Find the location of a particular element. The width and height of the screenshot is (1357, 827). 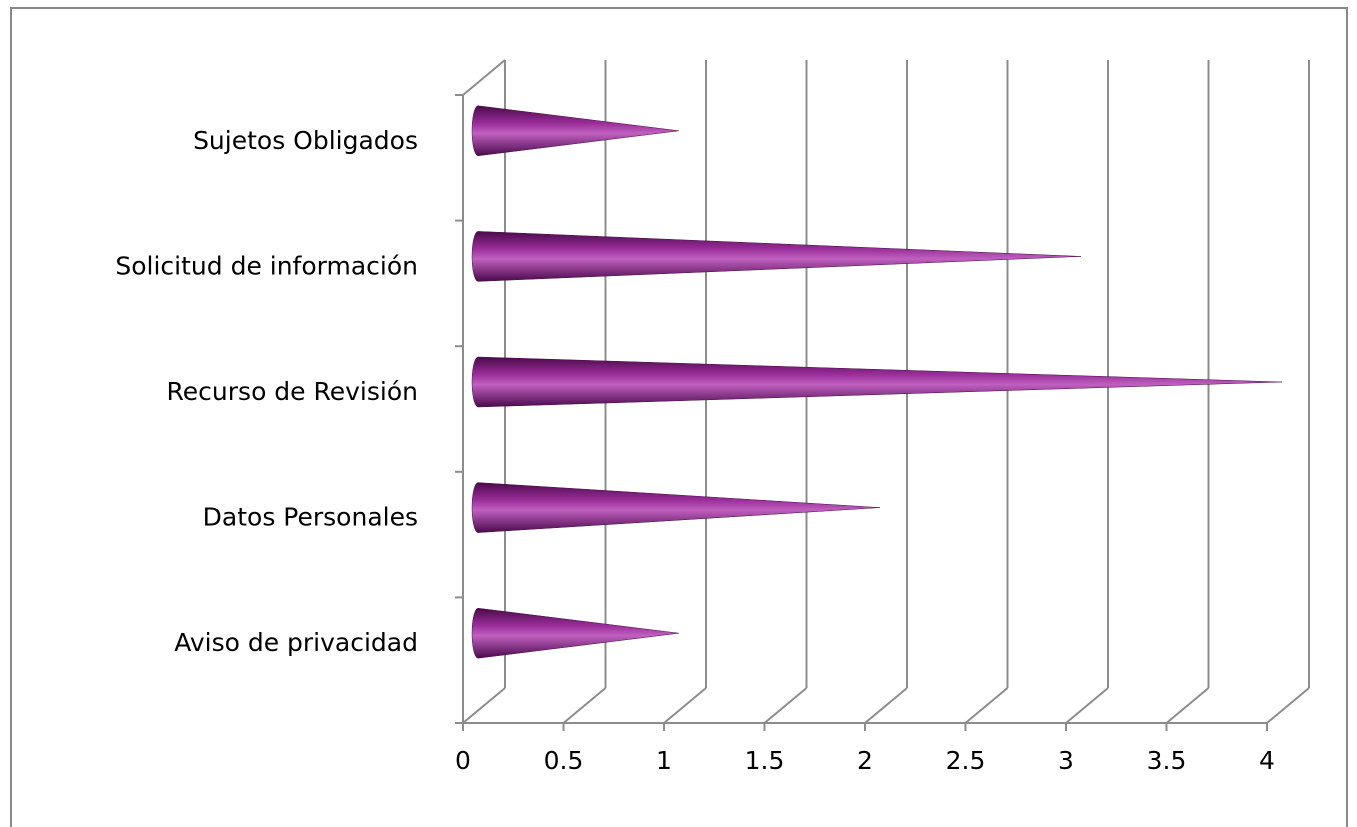

category-label: Solicitud de información is located at coordinates (266, 265).